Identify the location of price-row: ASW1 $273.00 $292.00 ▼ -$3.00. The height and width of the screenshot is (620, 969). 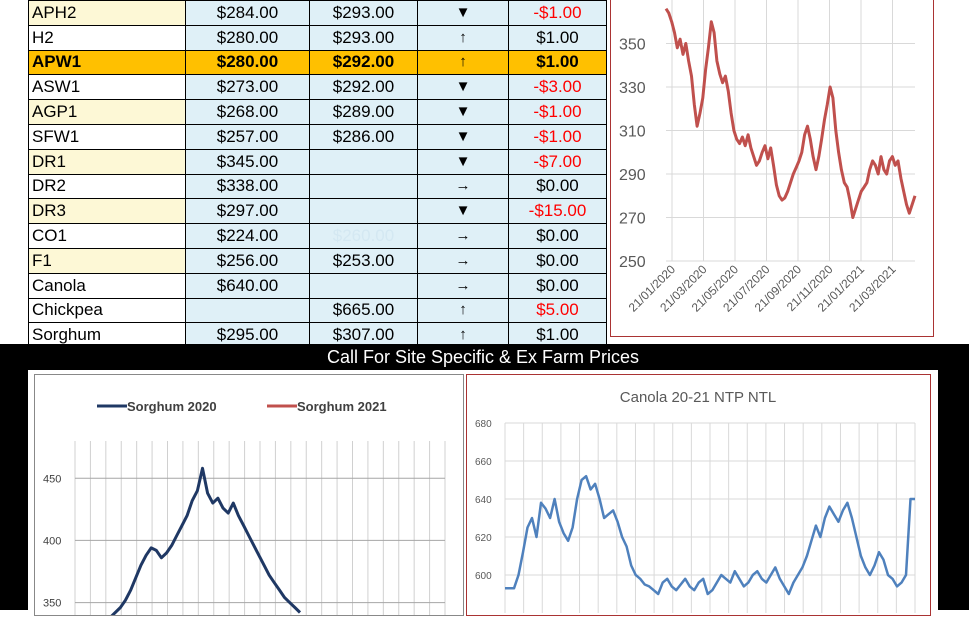
(317, 87).